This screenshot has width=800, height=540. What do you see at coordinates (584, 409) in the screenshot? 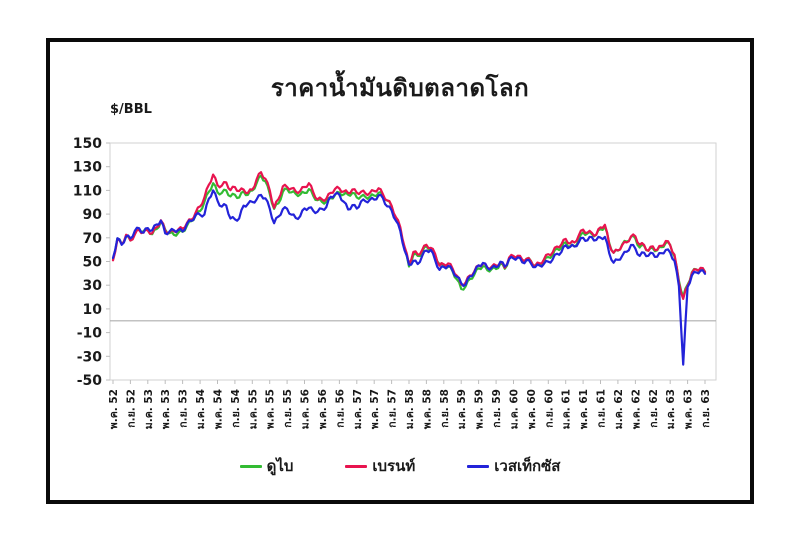
I see `x-axis-tick-label: พ.ค. 61` at bounding box center [584, 409].